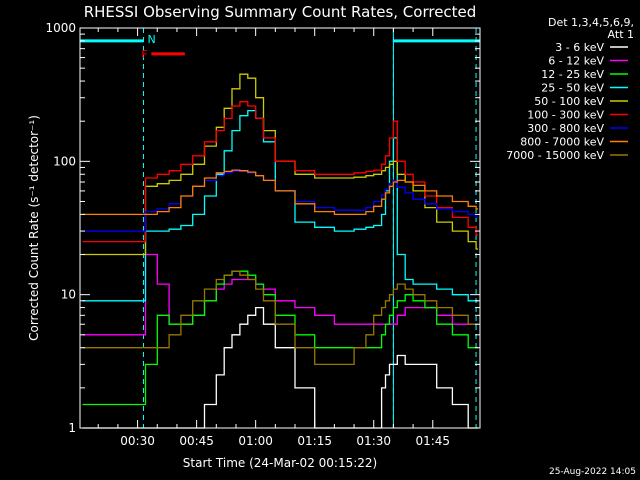 The image size is (640, 480). I want to click on legend-label-0: 3 - 6 keV, so click(579, 47).